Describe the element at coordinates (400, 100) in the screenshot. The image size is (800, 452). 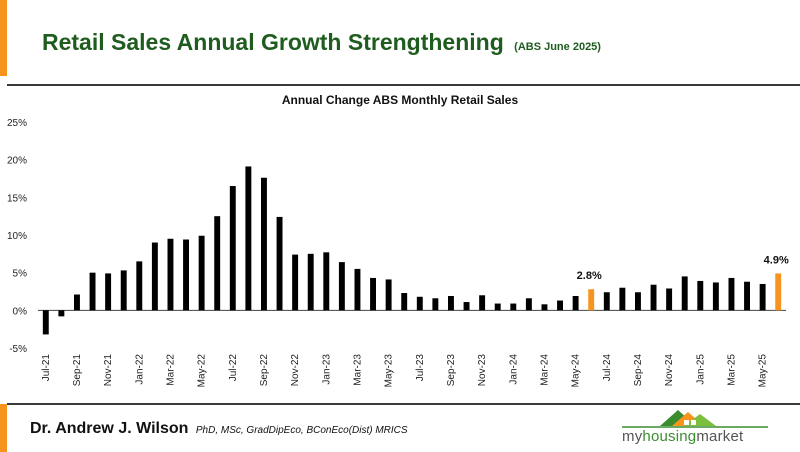
I see `chart-title: Annual Change ABS Monthly Retail Sales` at that location.